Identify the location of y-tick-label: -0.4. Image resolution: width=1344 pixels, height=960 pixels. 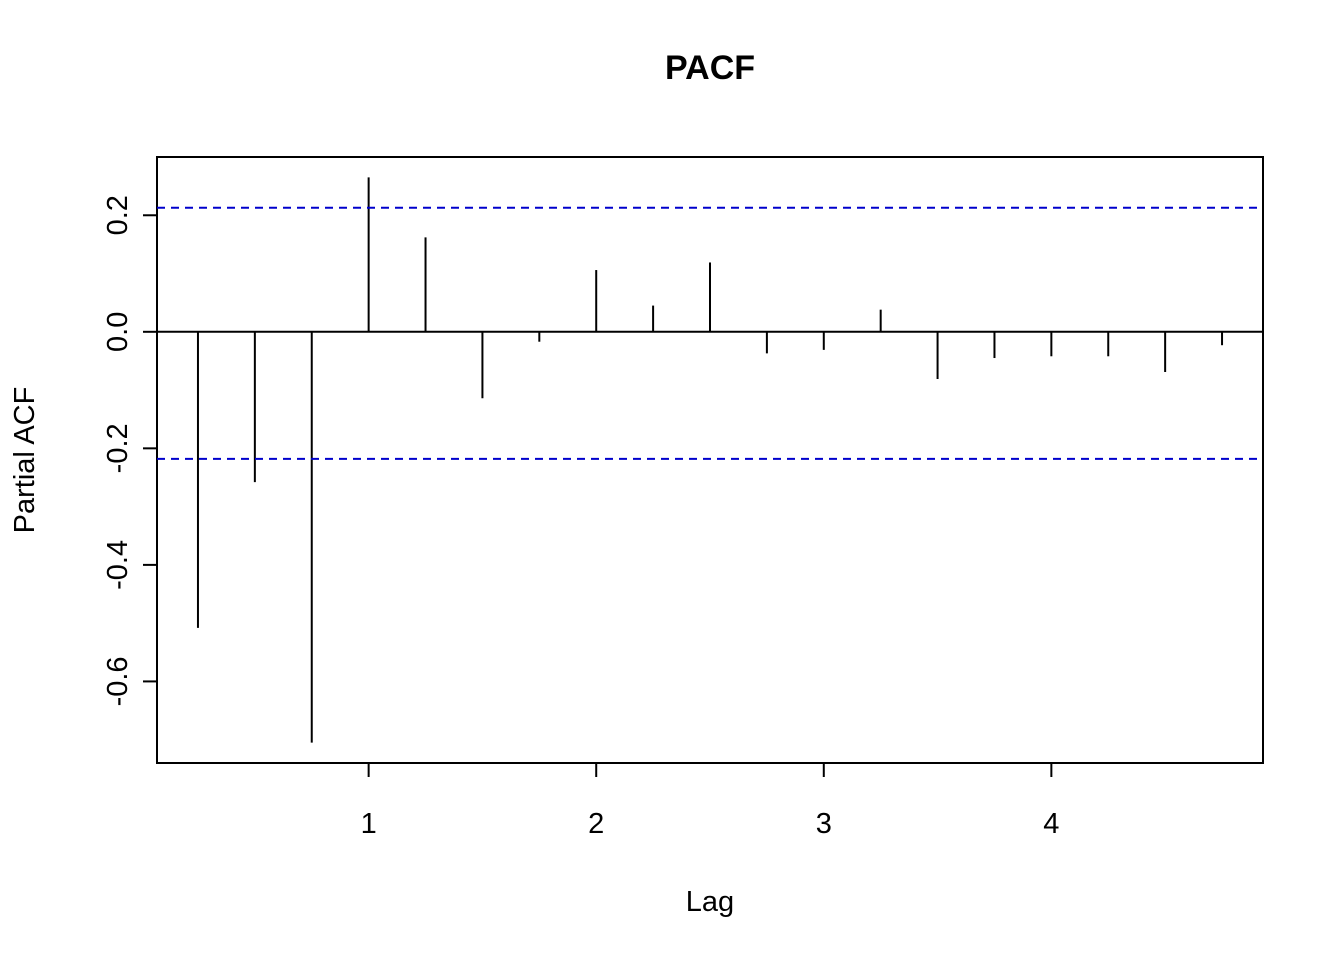
(118, 565).